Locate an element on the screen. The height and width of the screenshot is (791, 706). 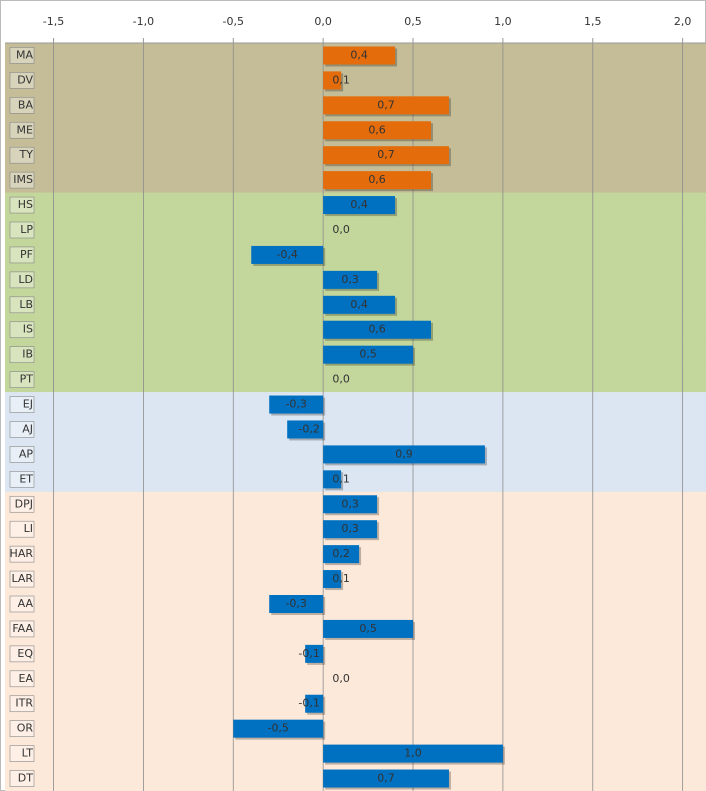
y-tick-label: ET is located at coordinates (26, 478).